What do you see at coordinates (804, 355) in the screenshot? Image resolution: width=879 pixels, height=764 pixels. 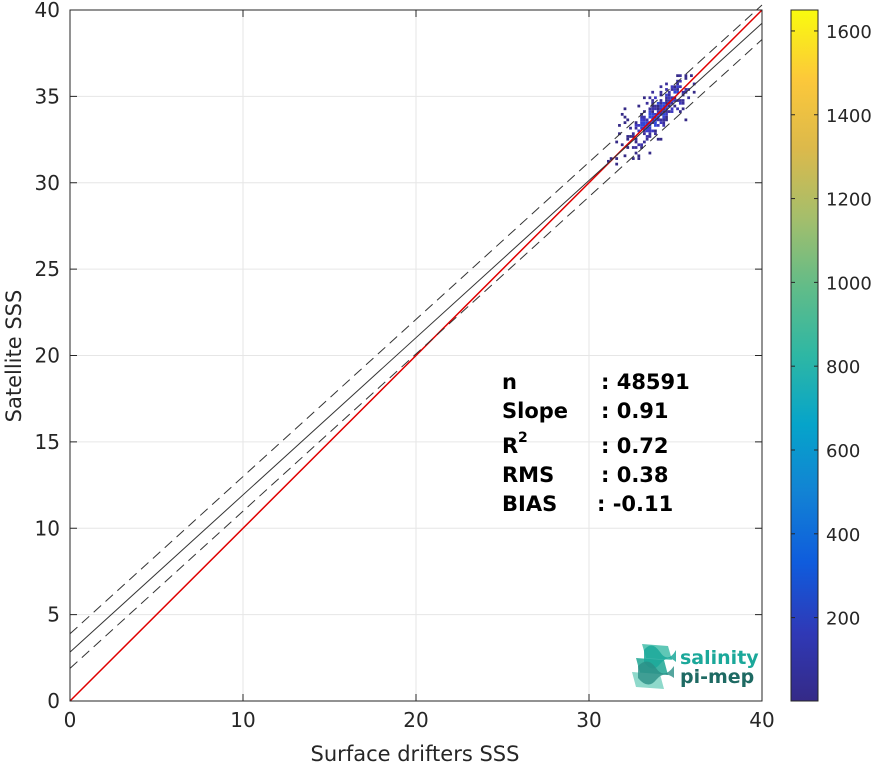 I see `colorbar` at bounding box center [804, 355].